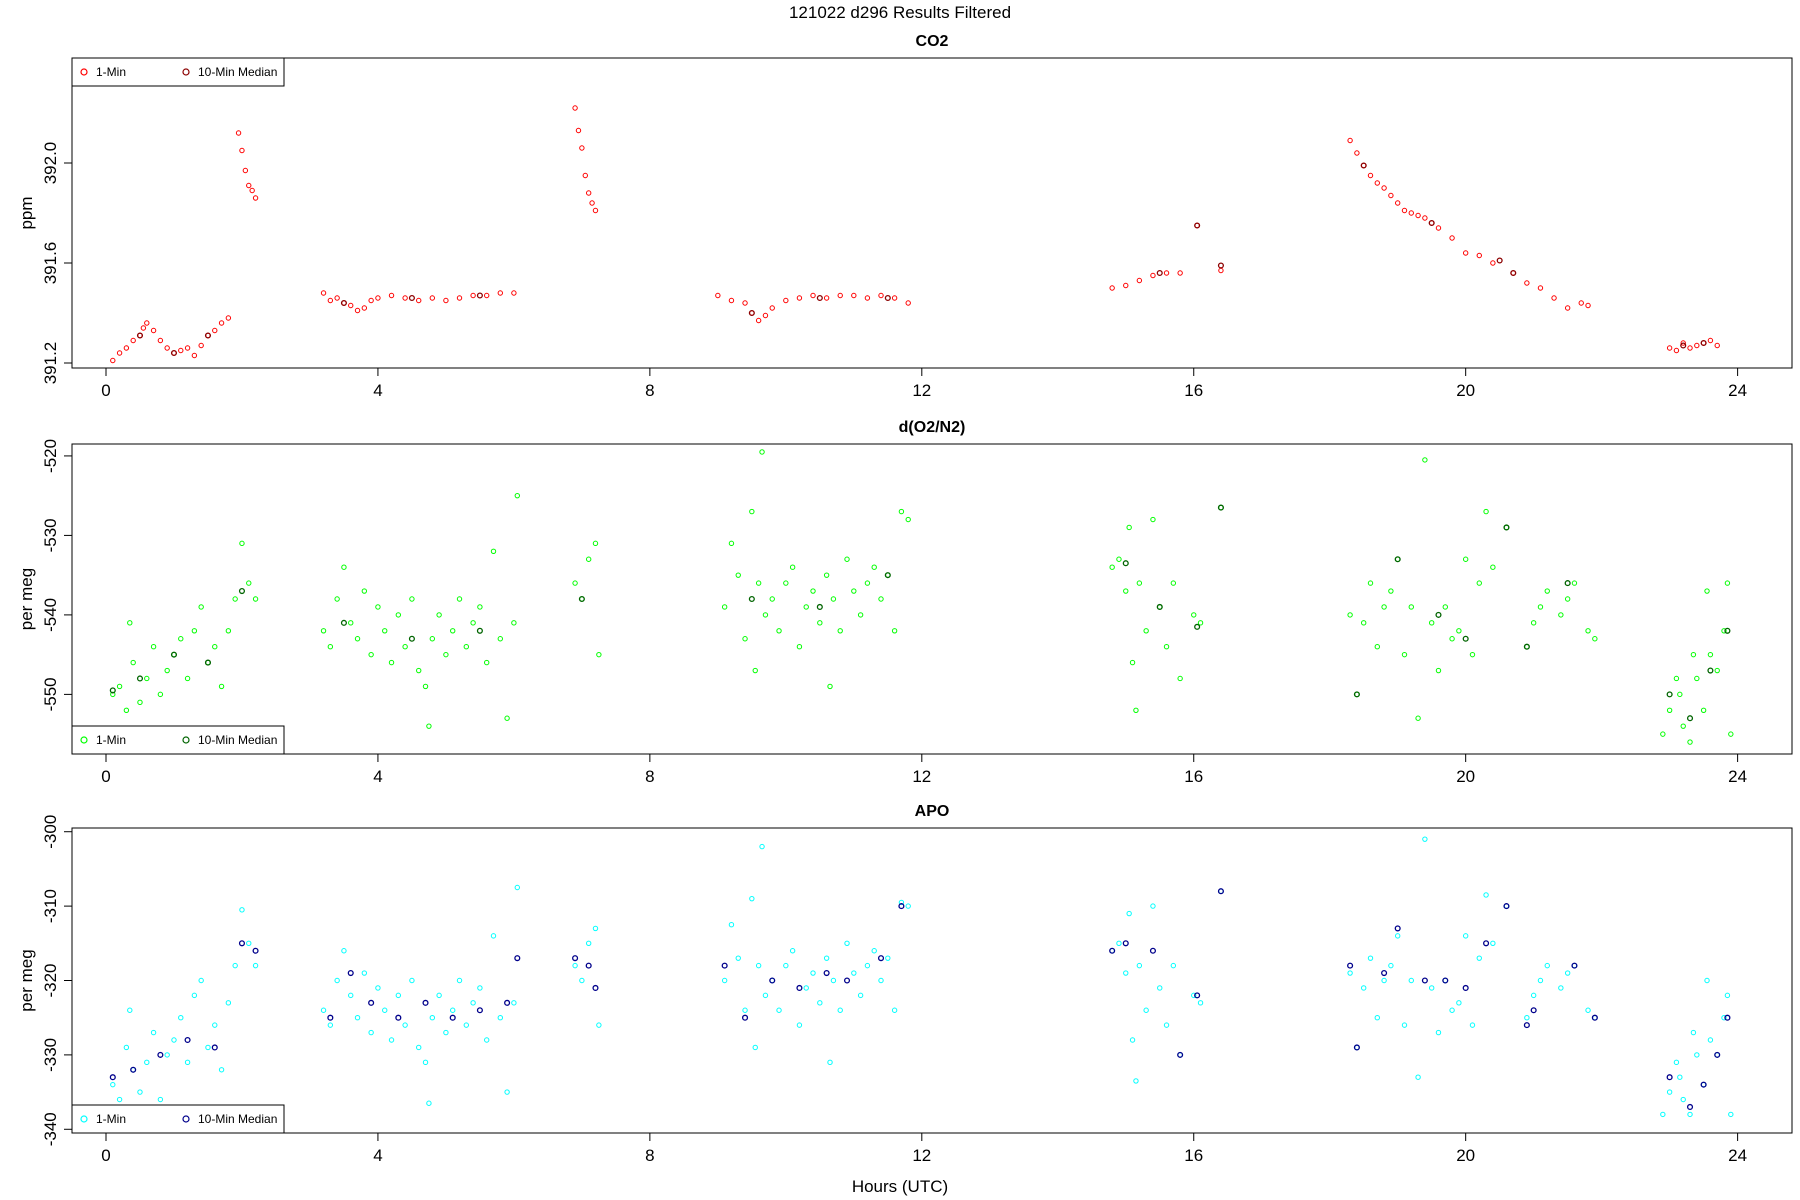  I want to click on x-tick-label: 0, so click(105, 776).